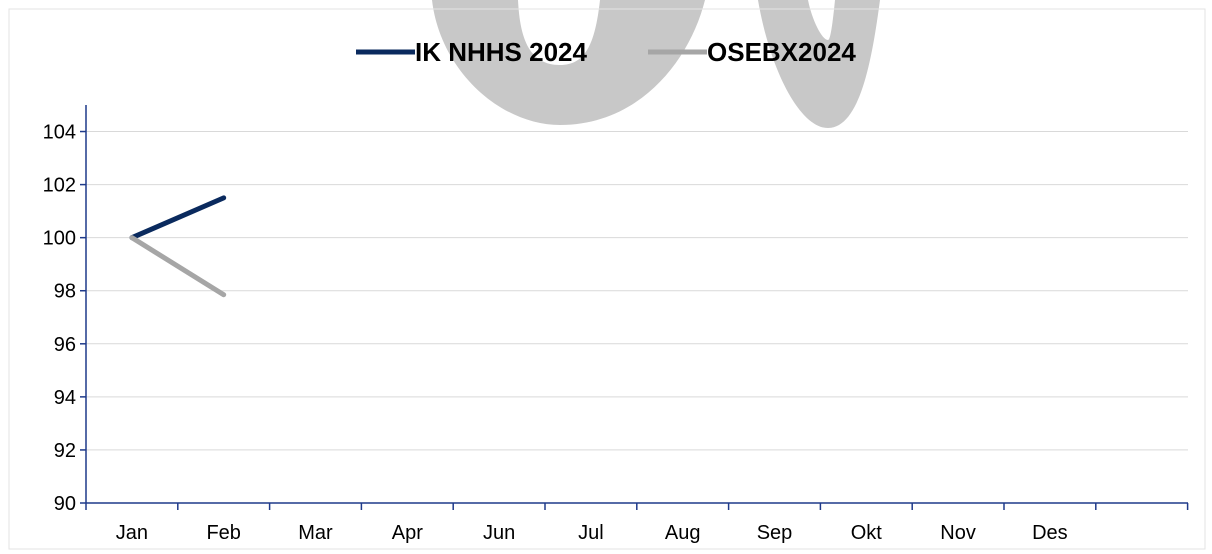 This screenshot has height=554, width=1212. What do you see at coordinates (867, 533) in the screenshot?
I see `x-tick-label-okt: Okt` at bounding box center [867, 533].